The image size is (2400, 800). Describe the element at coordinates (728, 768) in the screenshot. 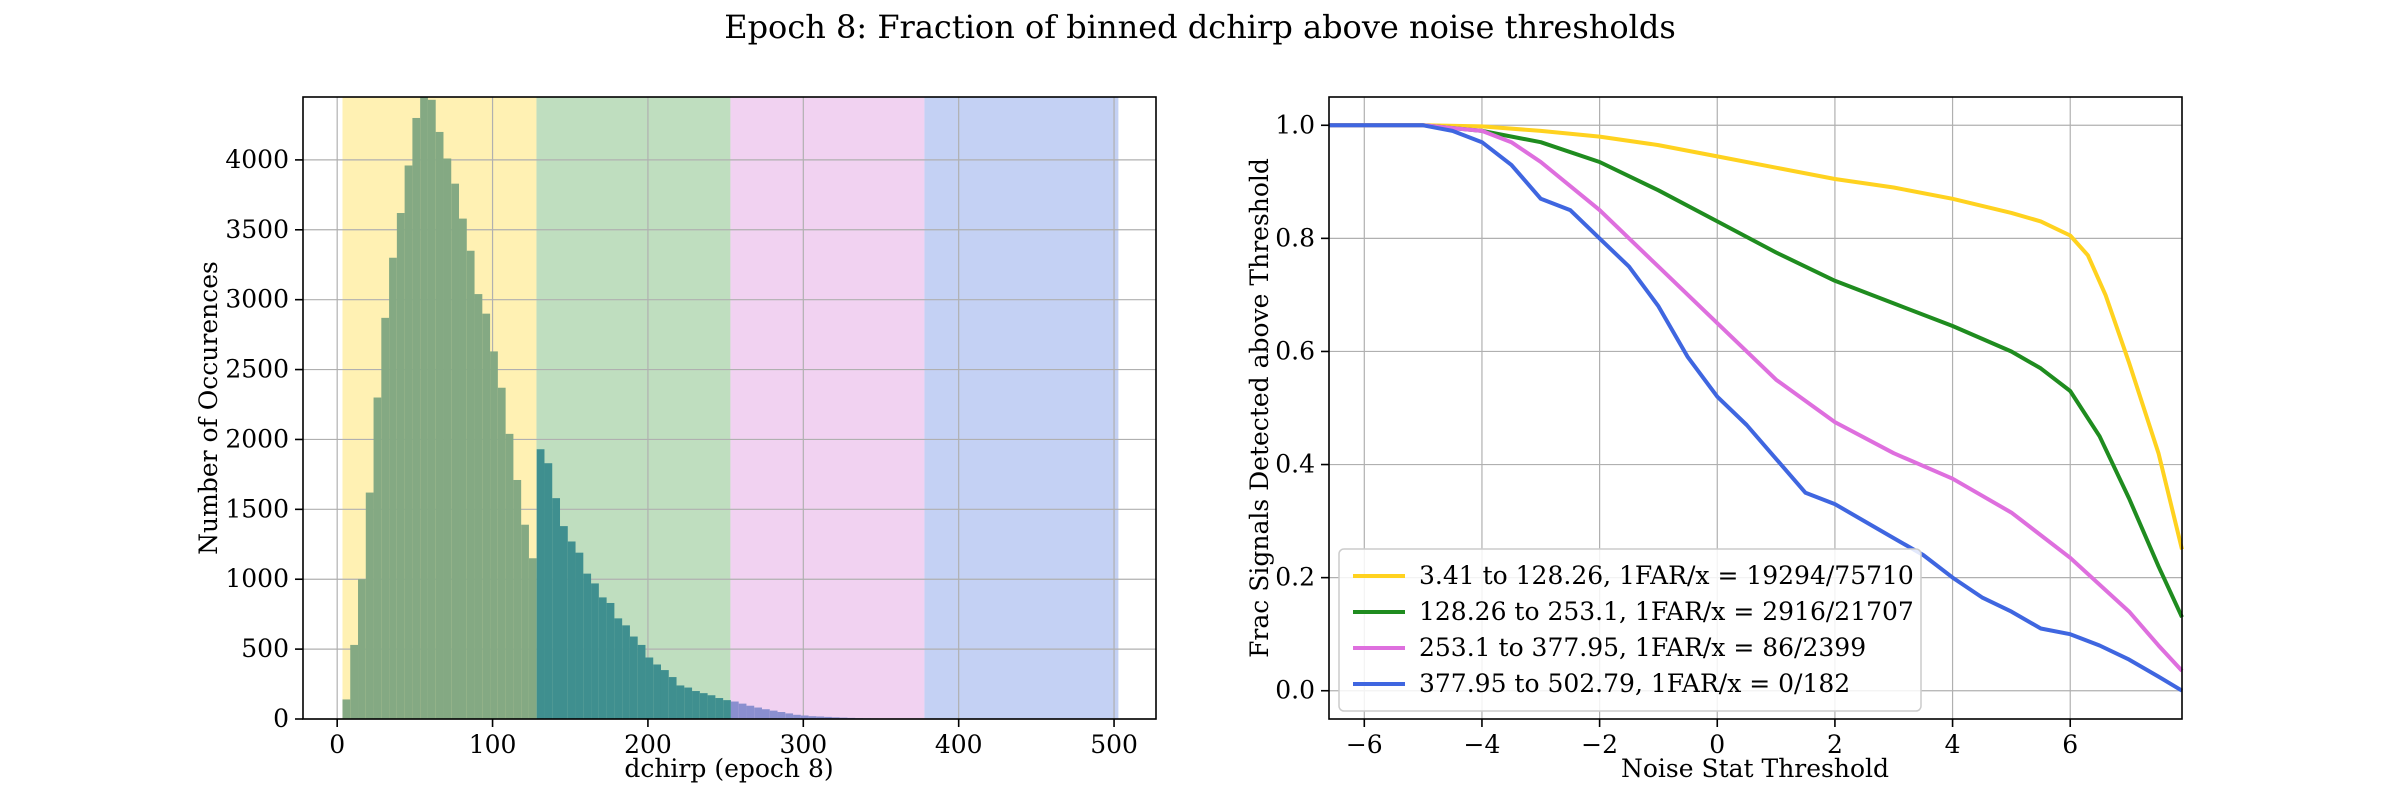

I see `histogram-x-label: dchirp (epoch 8)` at that location.